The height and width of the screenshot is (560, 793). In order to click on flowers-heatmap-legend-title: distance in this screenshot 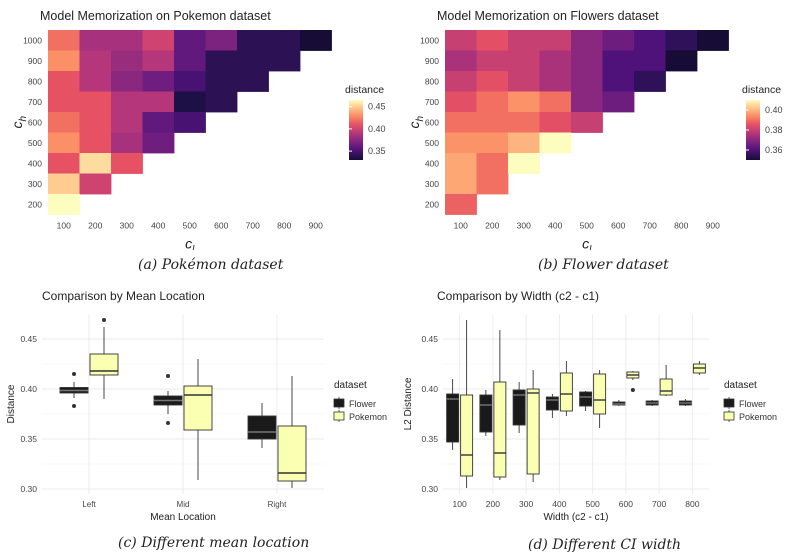, I will do `click(761, 90)`.